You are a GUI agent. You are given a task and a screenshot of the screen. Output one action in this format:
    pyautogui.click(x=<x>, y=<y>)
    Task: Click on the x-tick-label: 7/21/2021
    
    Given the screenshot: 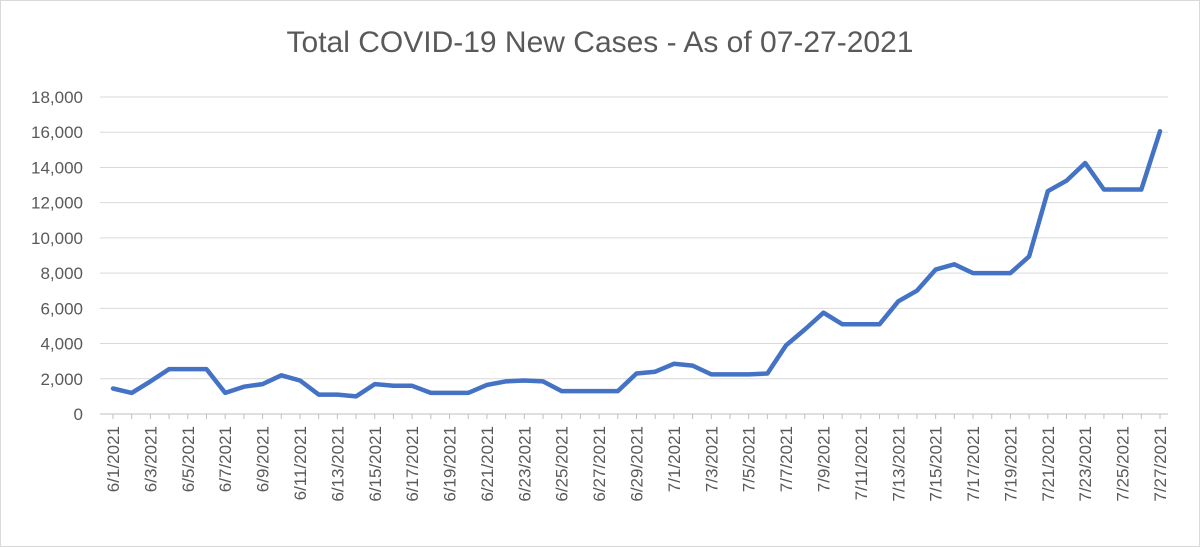 What is the action you would take?
    pyautogui.click(x=1048, y=464)
    